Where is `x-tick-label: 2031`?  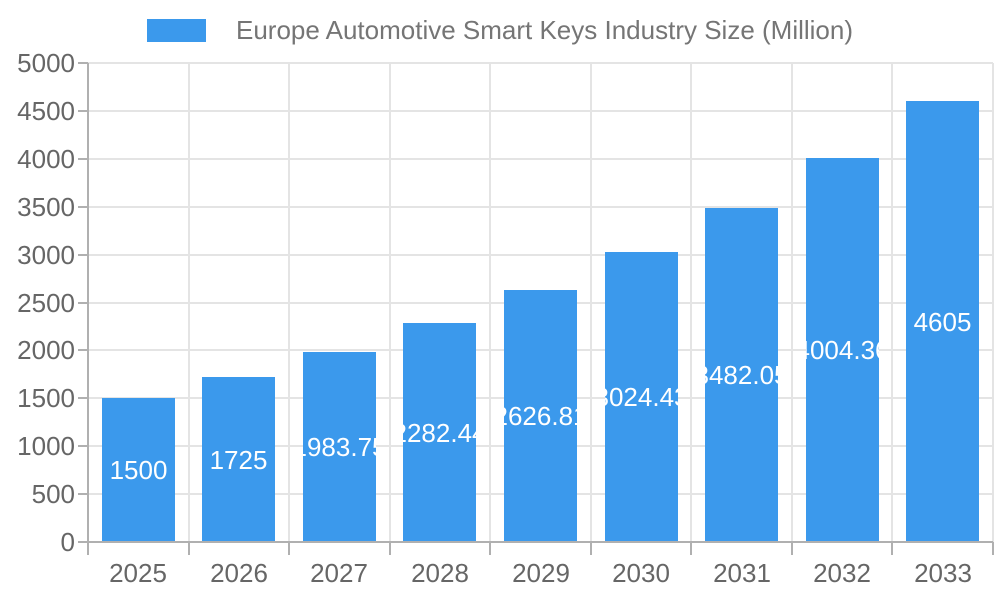 x-tick-label: 2031 is located at coordinates (742, 573).